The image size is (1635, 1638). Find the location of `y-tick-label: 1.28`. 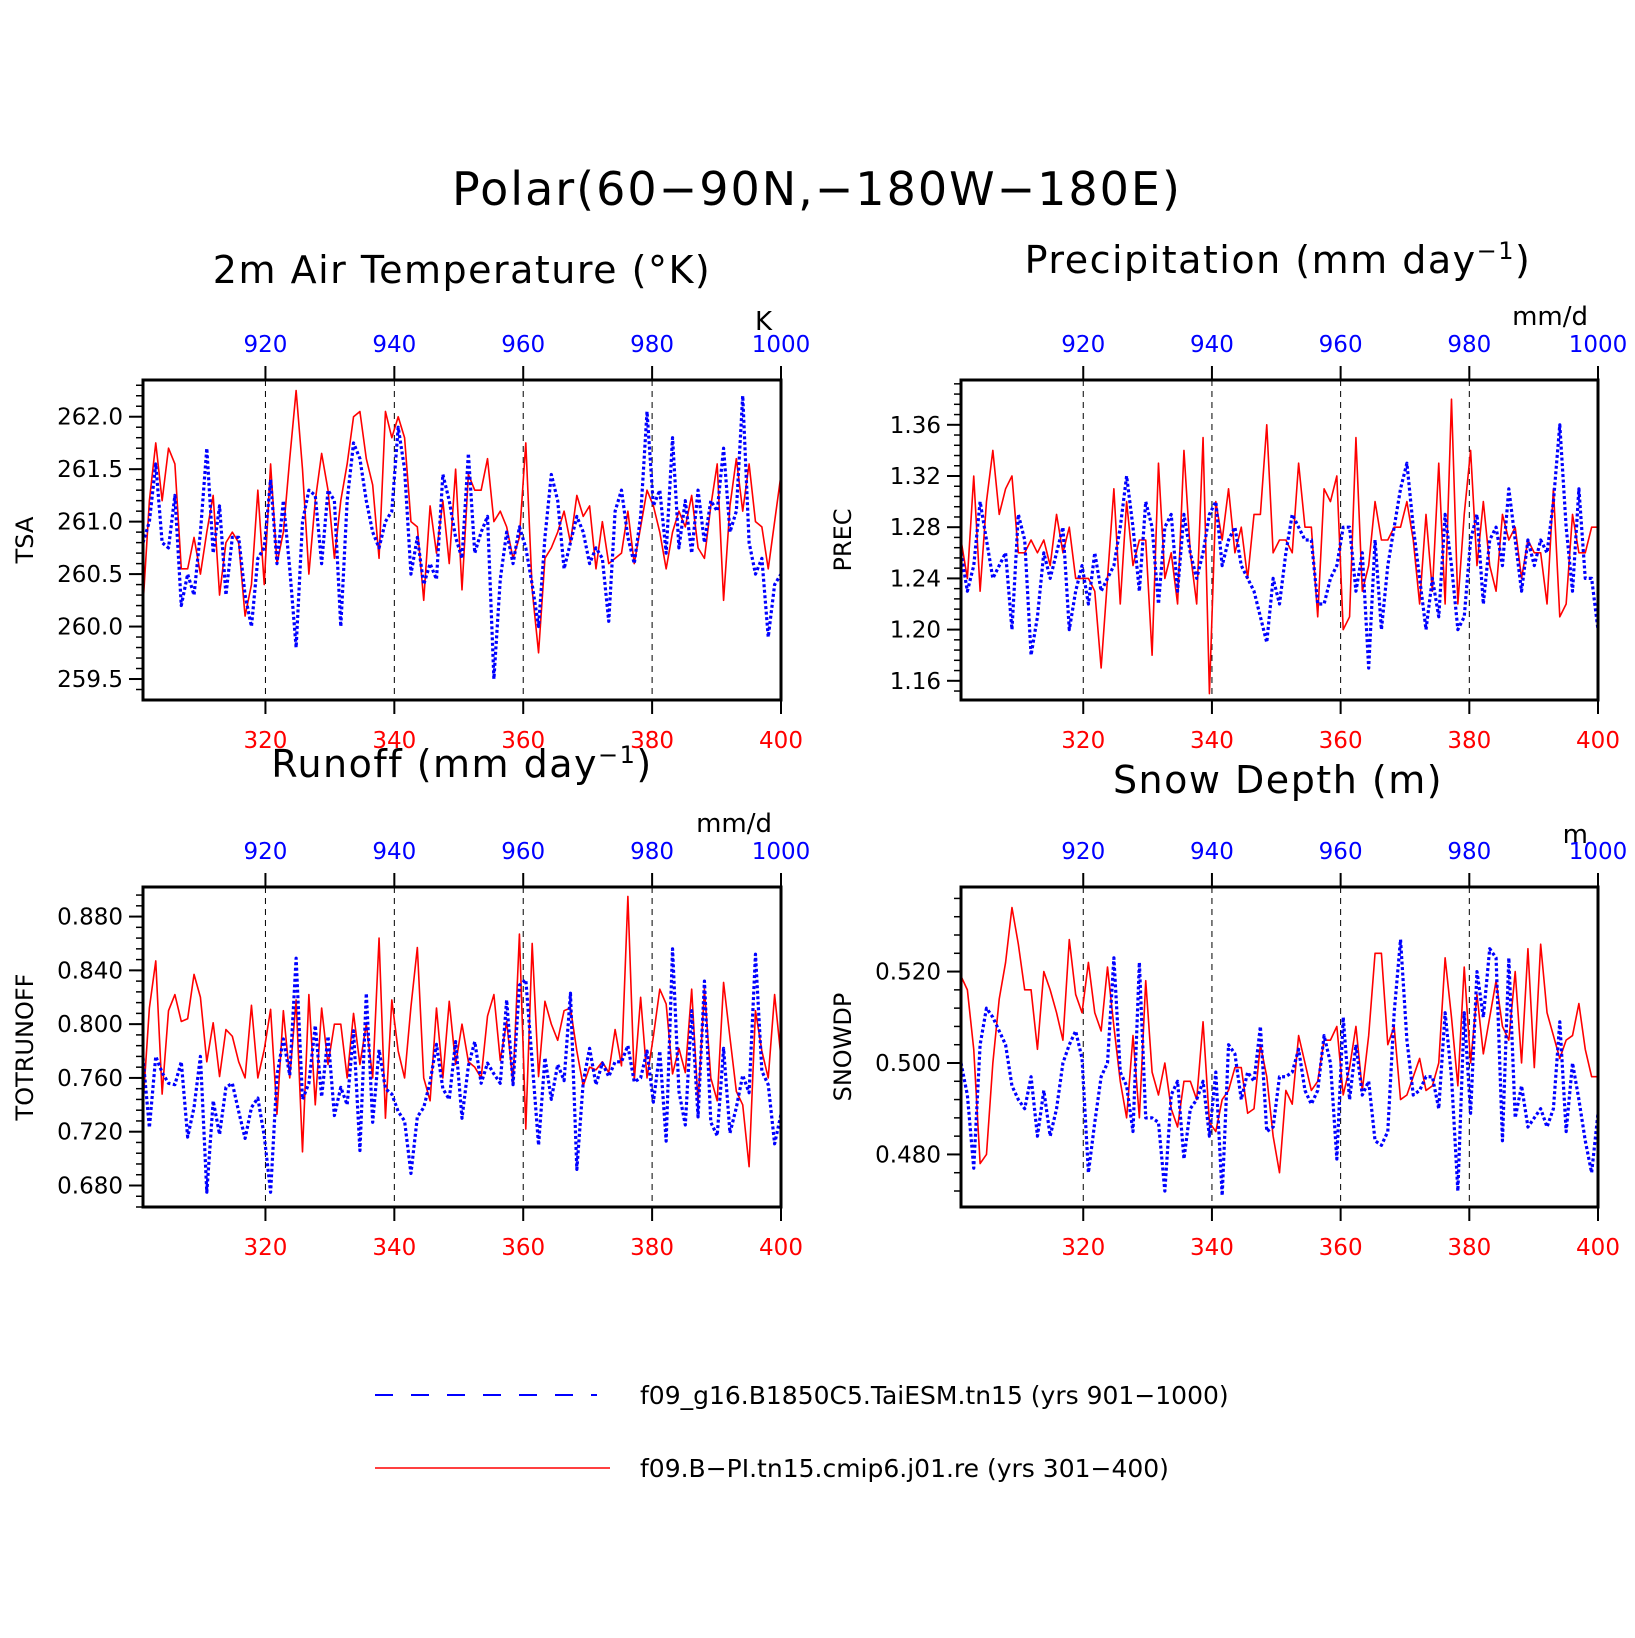

y-tick-label: 1.28 is located at coordinates (915, 528).